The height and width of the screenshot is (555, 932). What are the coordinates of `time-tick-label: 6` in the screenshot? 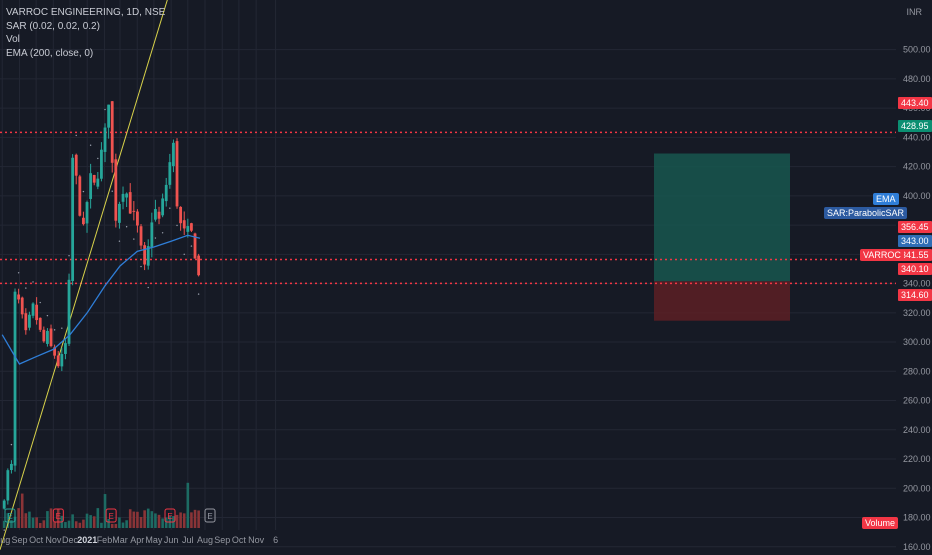 It's located at (275, 540).